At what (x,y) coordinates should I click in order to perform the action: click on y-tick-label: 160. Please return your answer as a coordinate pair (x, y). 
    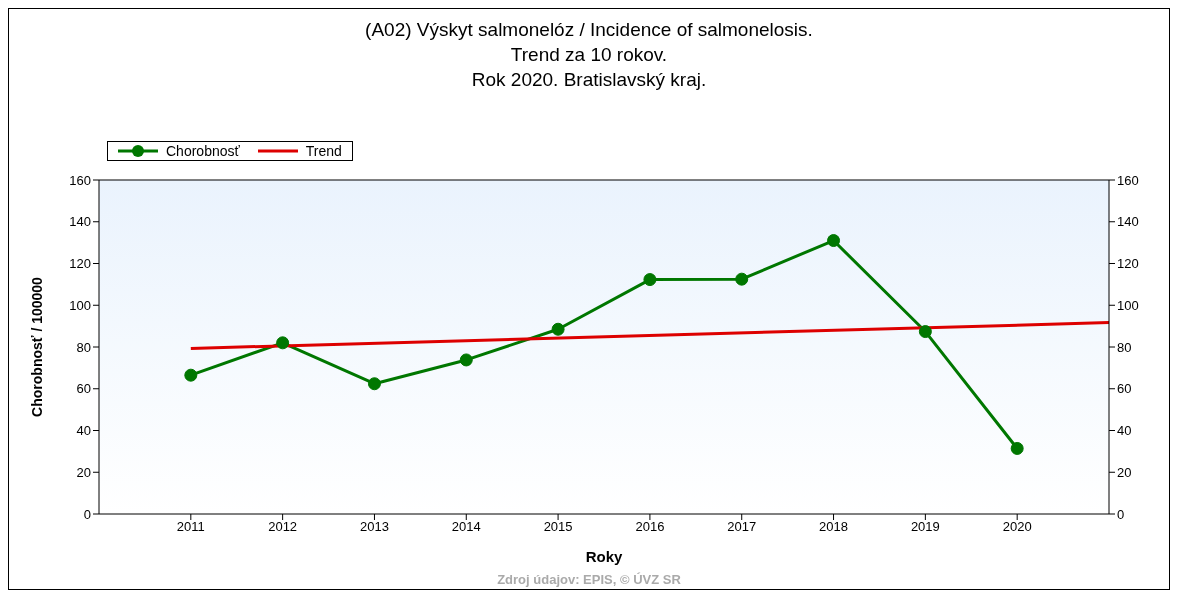
    Looking at the image, I should click on (80, 180).